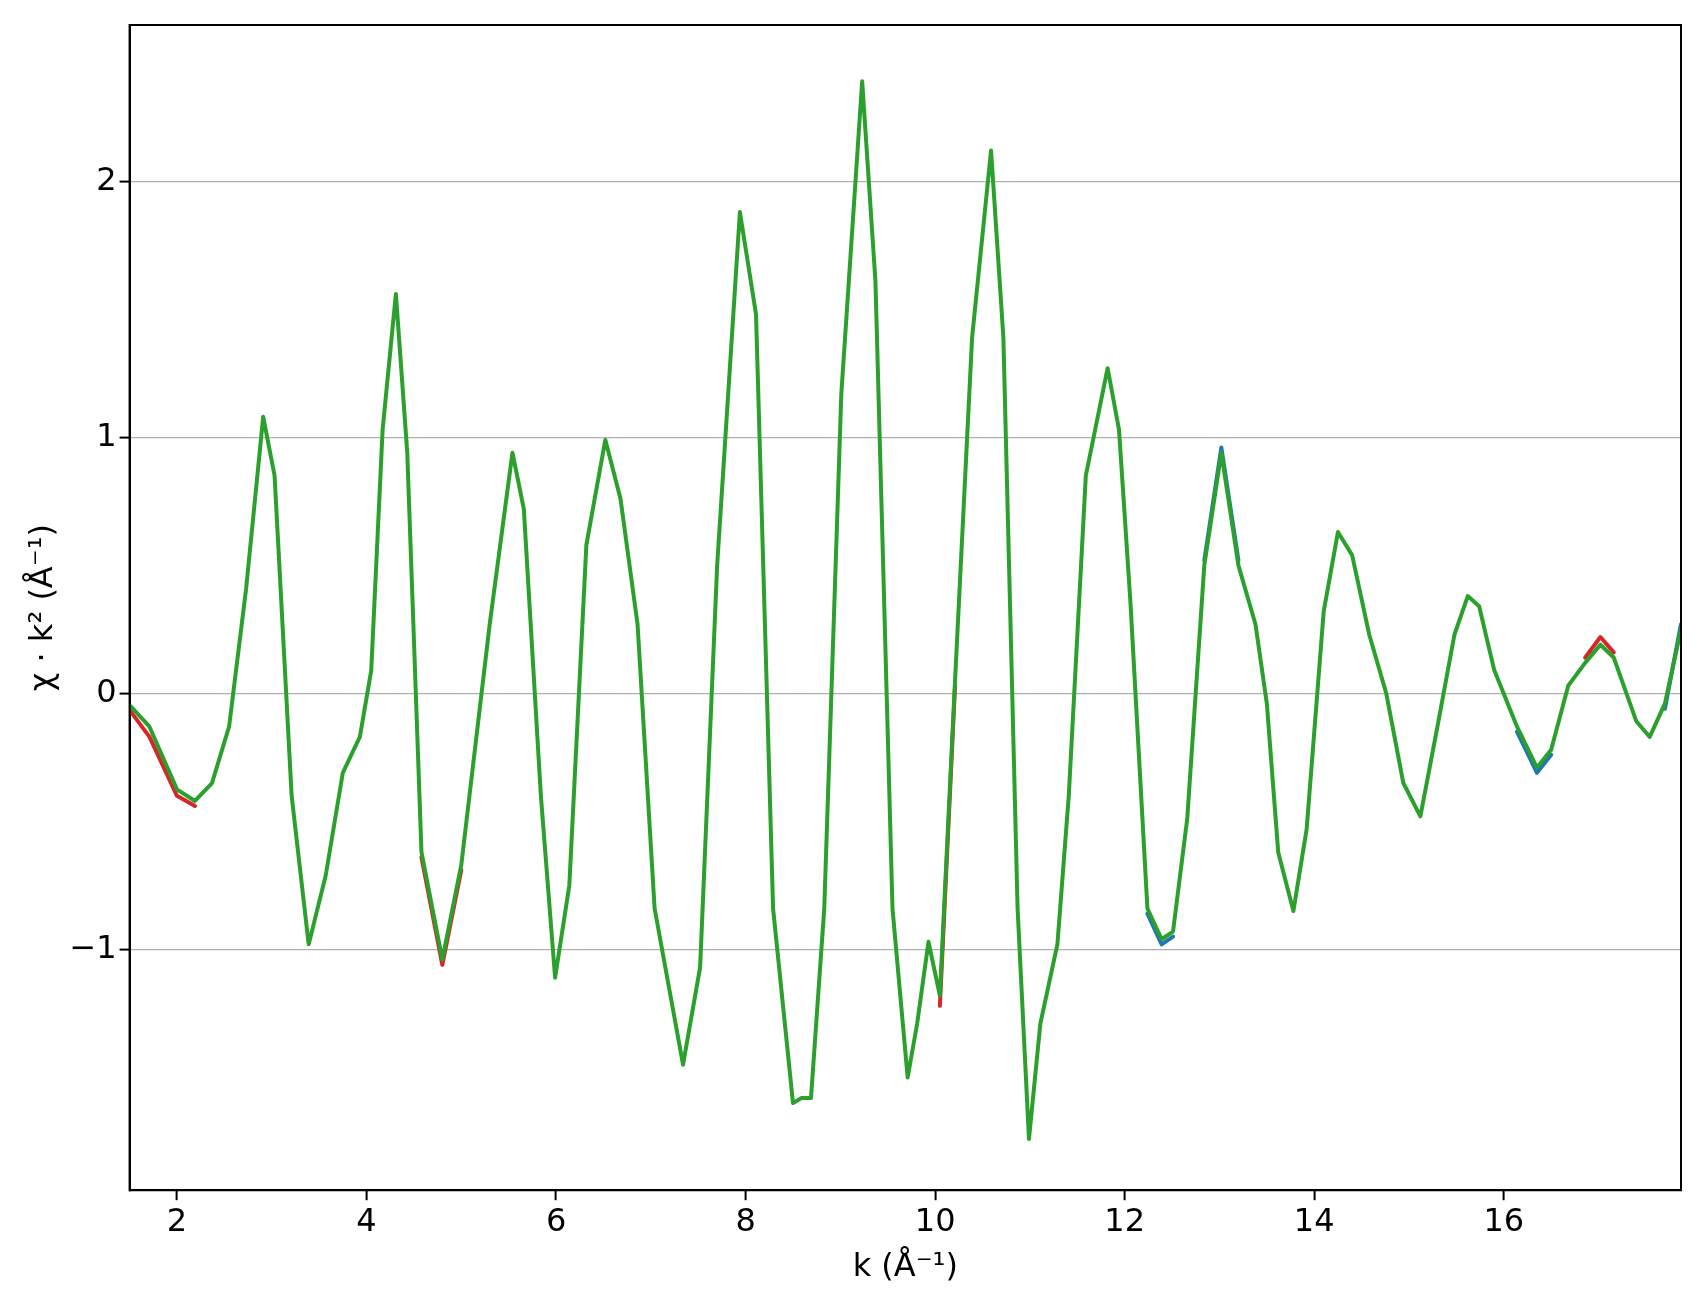 This screenshot has height=1301, width=1706. What do you see at coordinates (1314, 1219) in the screenshot?
I see `x-tick-label: 14` at bounding box center [1314, 1219].